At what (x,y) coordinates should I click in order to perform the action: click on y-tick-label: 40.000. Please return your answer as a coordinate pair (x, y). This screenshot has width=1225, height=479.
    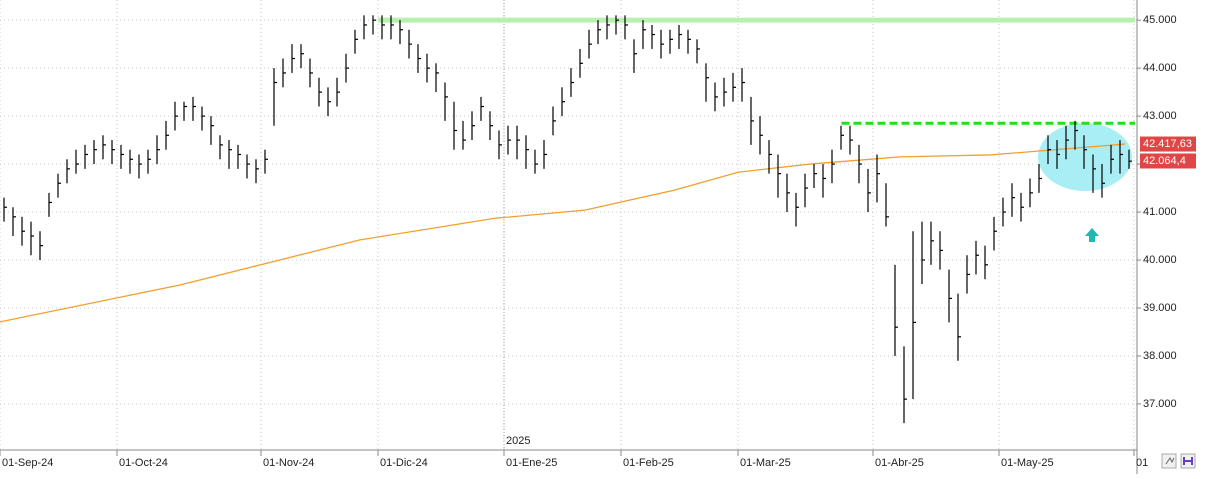
    Looking at the image, I should click on (1160, 260).